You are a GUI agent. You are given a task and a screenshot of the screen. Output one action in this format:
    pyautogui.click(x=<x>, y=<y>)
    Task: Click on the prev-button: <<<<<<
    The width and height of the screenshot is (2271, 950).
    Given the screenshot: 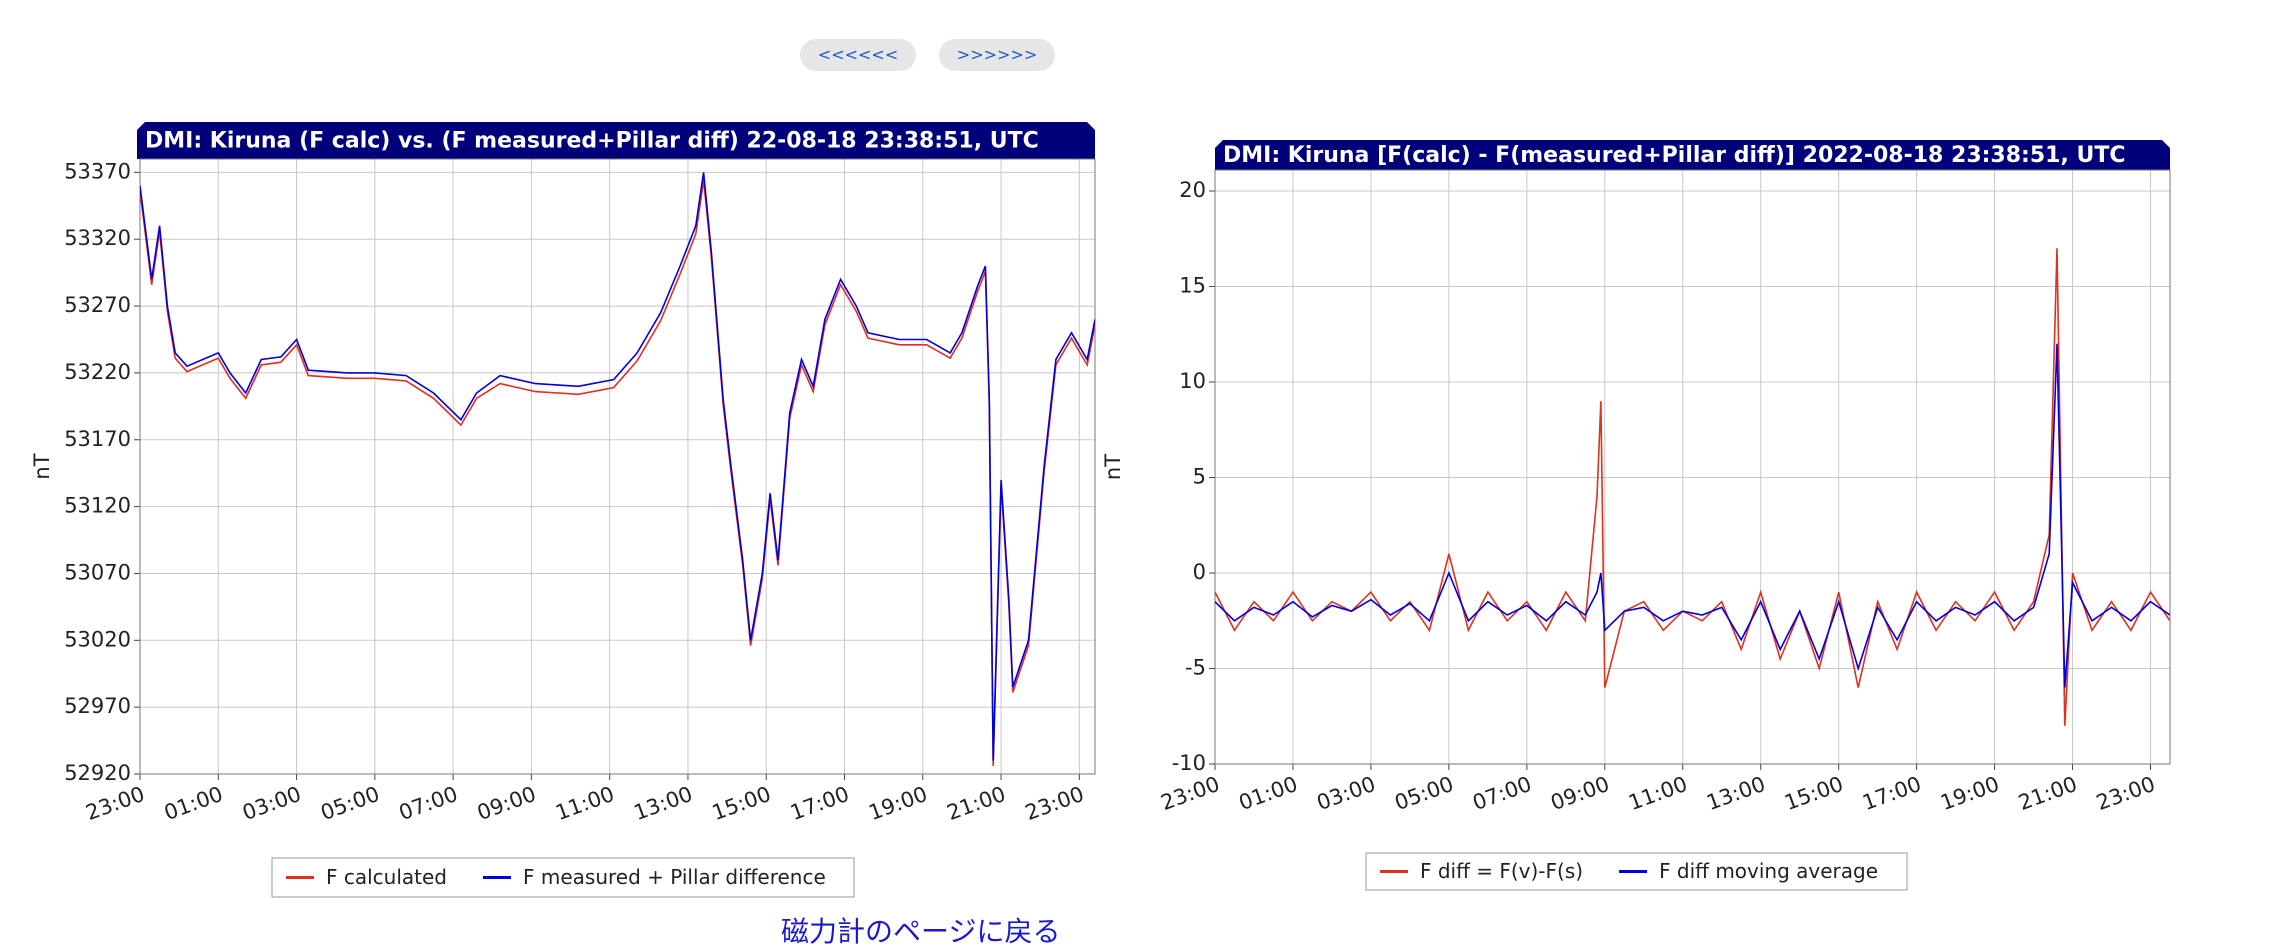 What is the action you would take?
    pyautogui.click(x=858, y=55)
    